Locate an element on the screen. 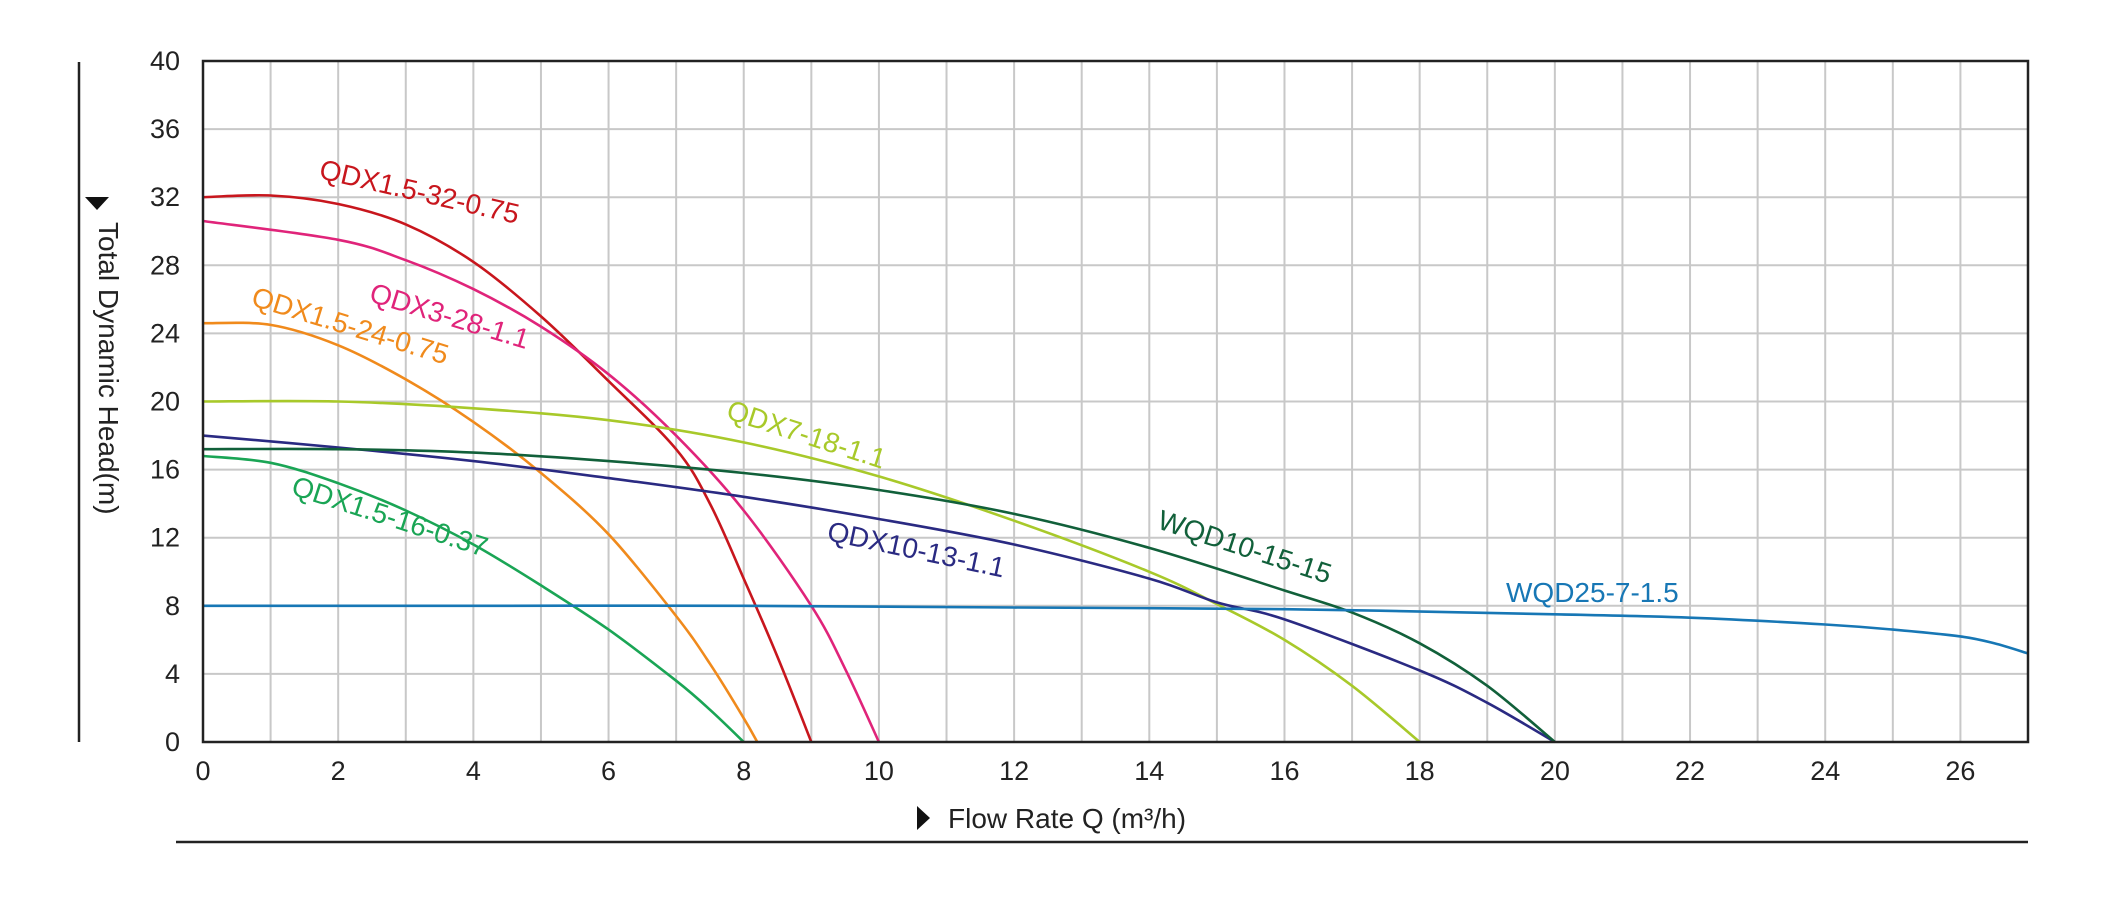 The height and width of the screenshot is (904, 2112). y-tick-label: 4 is located at coordinates (172, 674).